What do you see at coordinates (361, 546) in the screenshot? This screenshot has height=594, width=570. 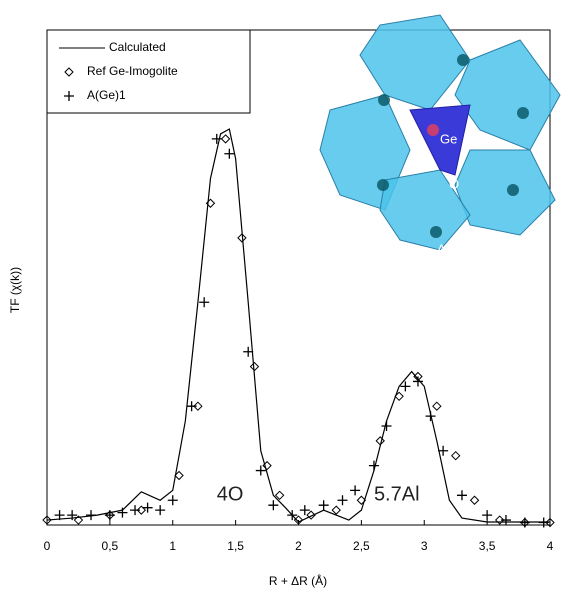 I see `x-tick-label: 2,5` at bounding box center [361, 546].